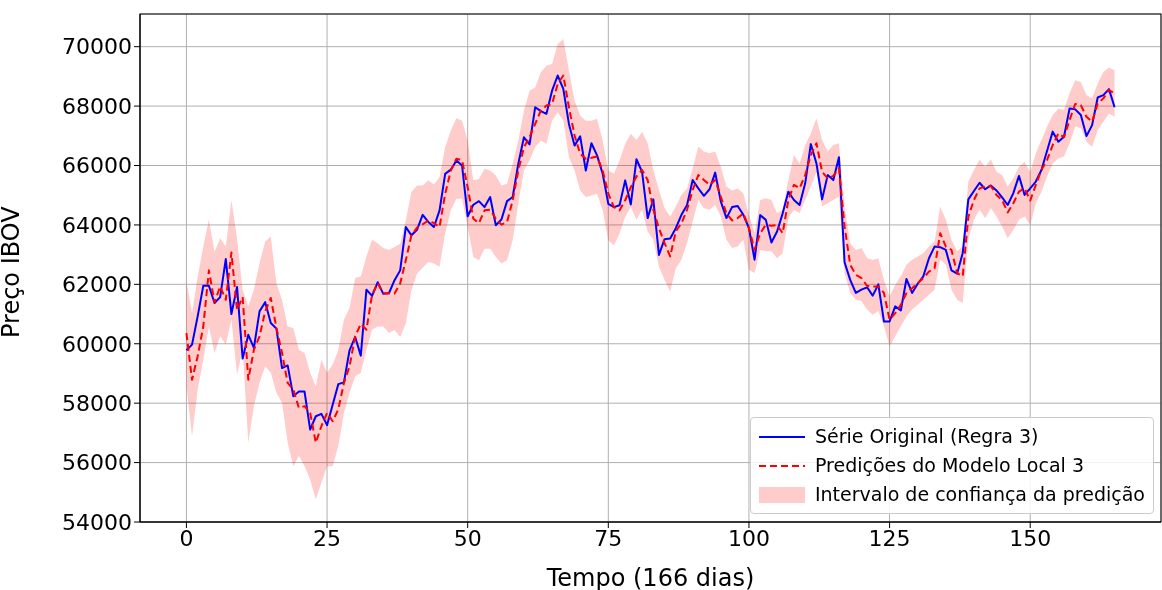 The height and width of the screenshot is (590, 1162). I want to click on y-tick-label: 60000, so click(97, 344).